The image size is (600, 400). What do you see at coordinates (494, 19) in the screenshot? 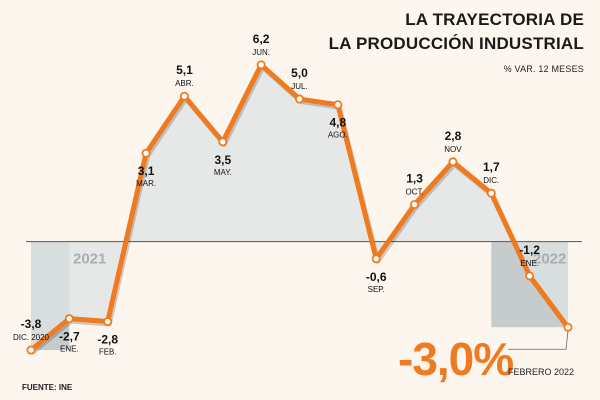
I see `chart-title-line-1: LA TRAYECTORIA DE` at bounding box center [494, 19].